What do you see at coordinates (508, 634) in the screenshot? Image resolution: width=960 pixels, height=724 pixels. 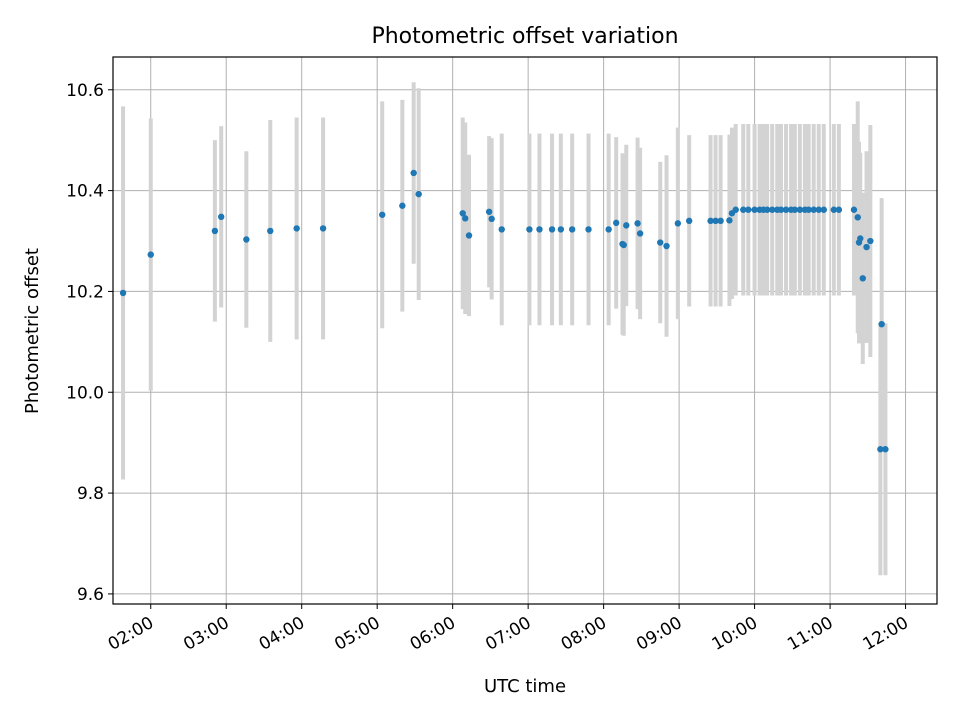 I see `x-tick-label: 07:00` at bounding box center [508, 634].